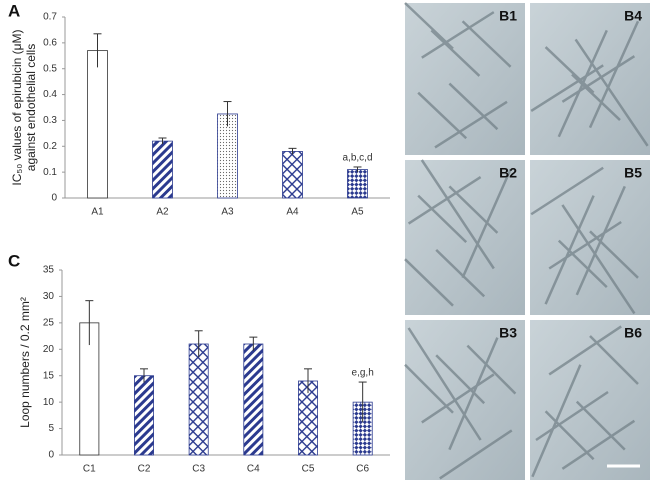 Image resolution: width=650 pixels, height=485 pixels. Describe the element at coordinates (50, 42) in the screenshot. I see `y-tick-label: 0.6` at that location.